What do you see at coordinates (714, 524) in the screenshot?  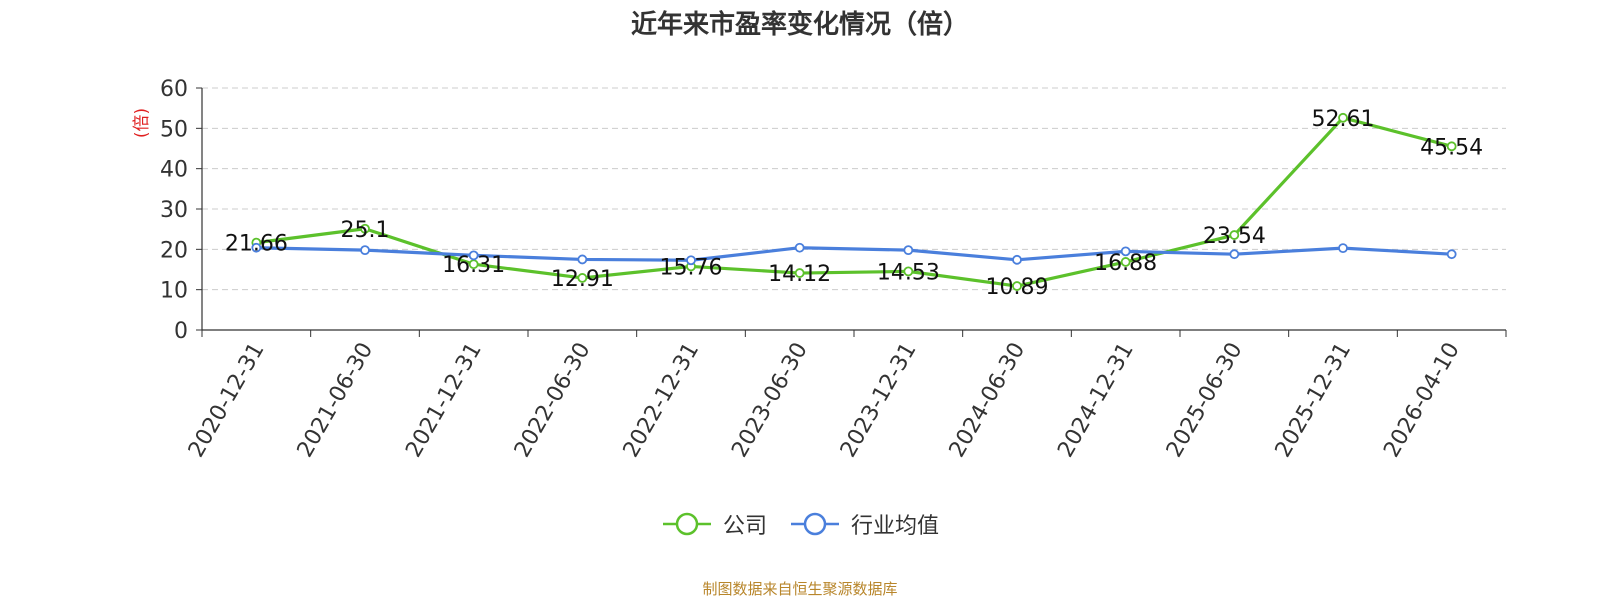 I see `legend-item: 公司` at bounding box center [714, 524].